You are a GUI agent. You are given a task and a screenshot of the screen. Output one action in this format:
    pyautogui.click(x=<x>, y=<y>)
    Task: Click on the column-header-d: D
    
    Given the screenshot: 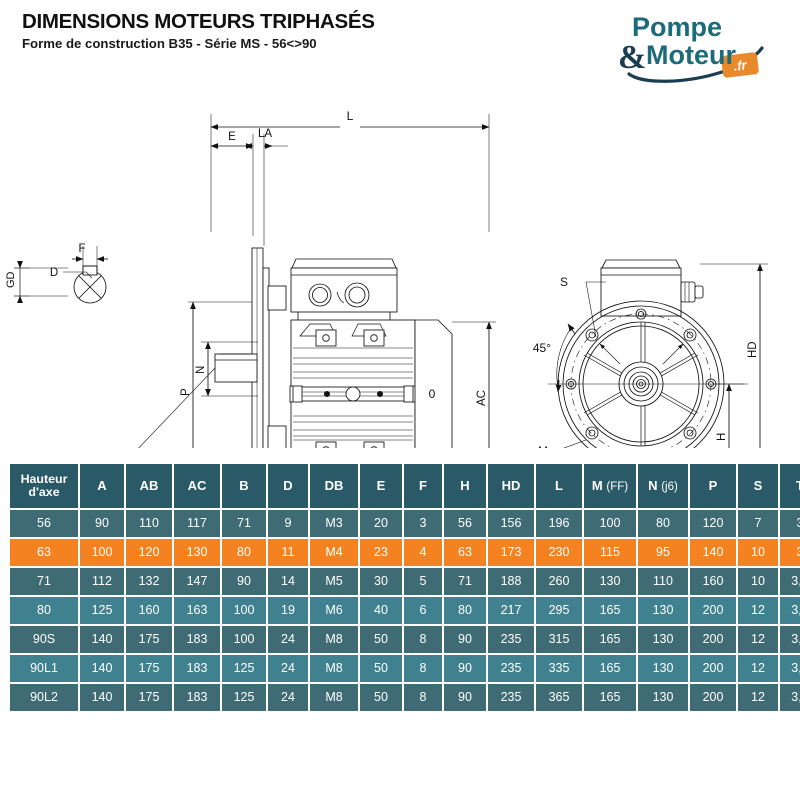 What is the action you would take?
    pyautogui.click(x=288, y=486)
    